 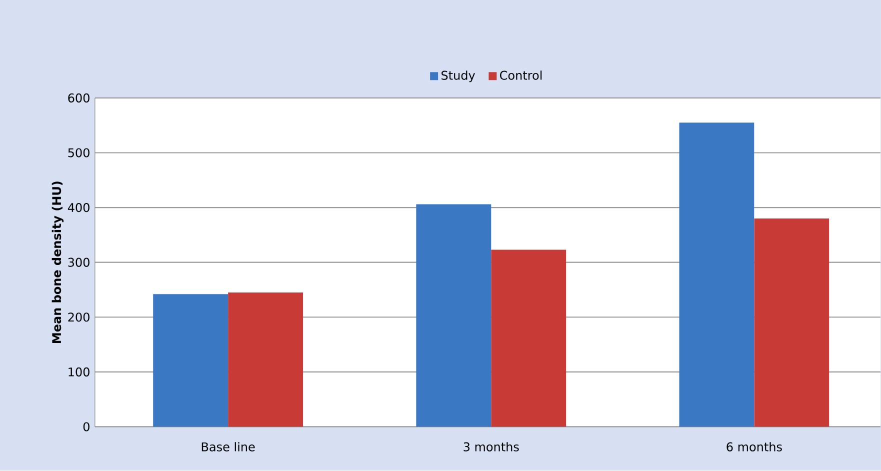 What do you see at coordinates (79, 317) in the screenshot?
I see `y-tick-label: 200` at bounding box center [79, 317].